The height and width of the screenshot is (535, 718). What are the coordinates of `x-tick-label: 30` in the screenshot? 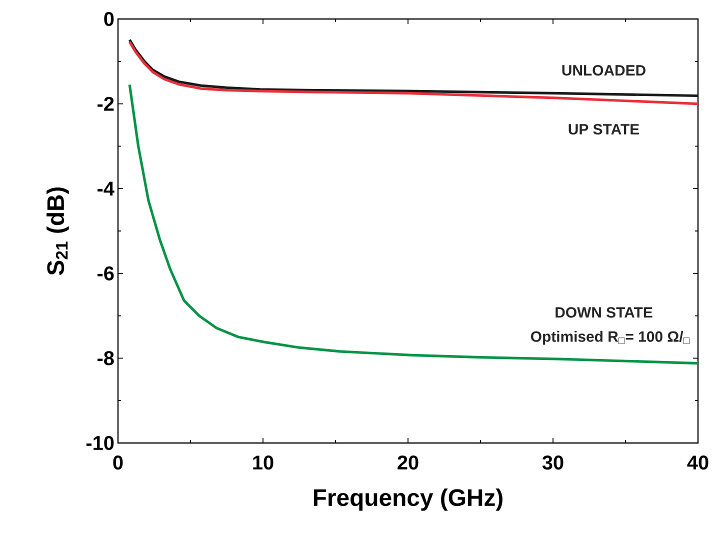 It's located at (553, 463).